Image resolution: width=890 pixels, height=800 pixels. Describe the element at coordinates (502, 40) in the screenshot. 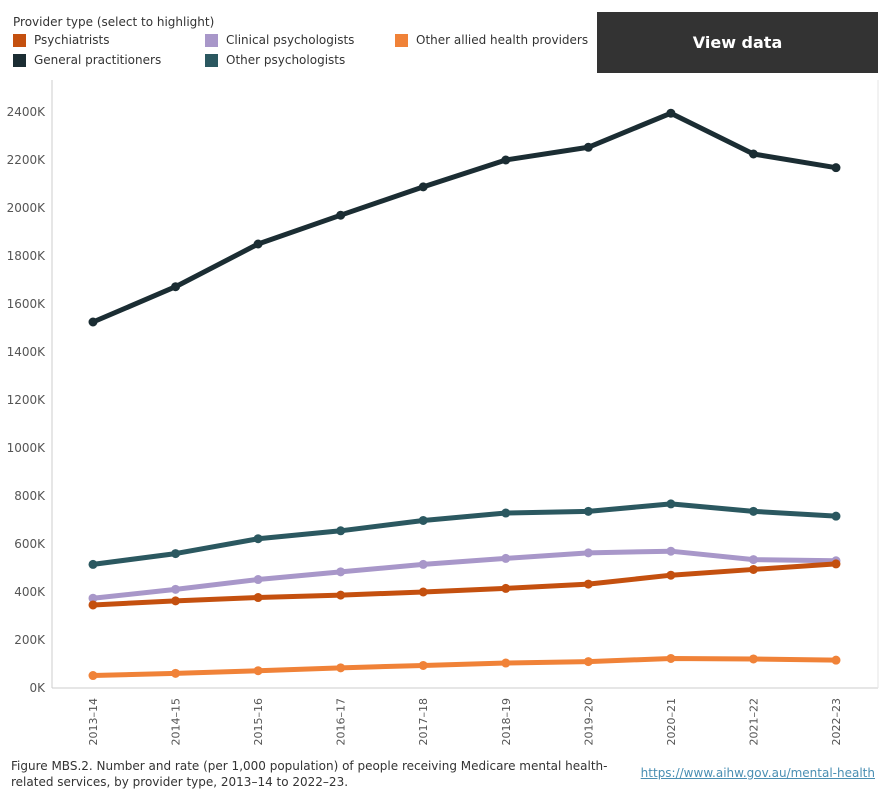

I see `legend-label: Other allied health providers` at that location.